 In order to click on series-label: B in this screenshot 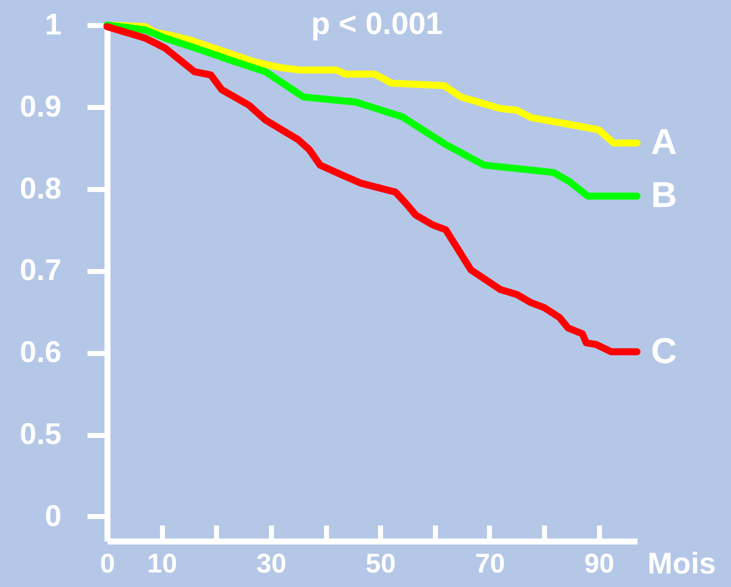, I will do `click(664, 195)`.